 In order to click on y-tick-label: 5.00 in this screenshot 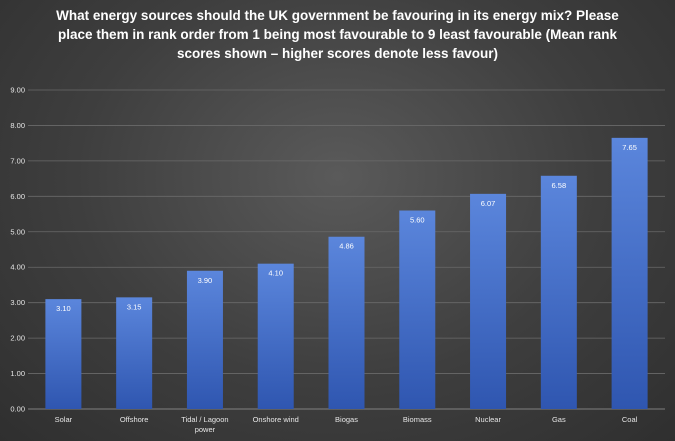, I will do `click(17, 231)`.